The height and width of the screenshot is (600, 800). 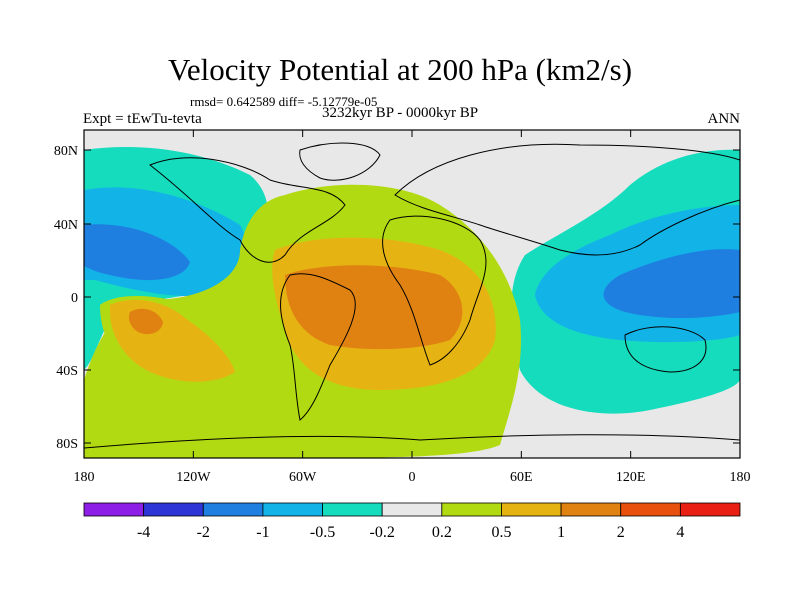 What do you see at coordinates (671, 284) in the screenshot?
I see `contour-east-strong` at bounding box center [671, 284].